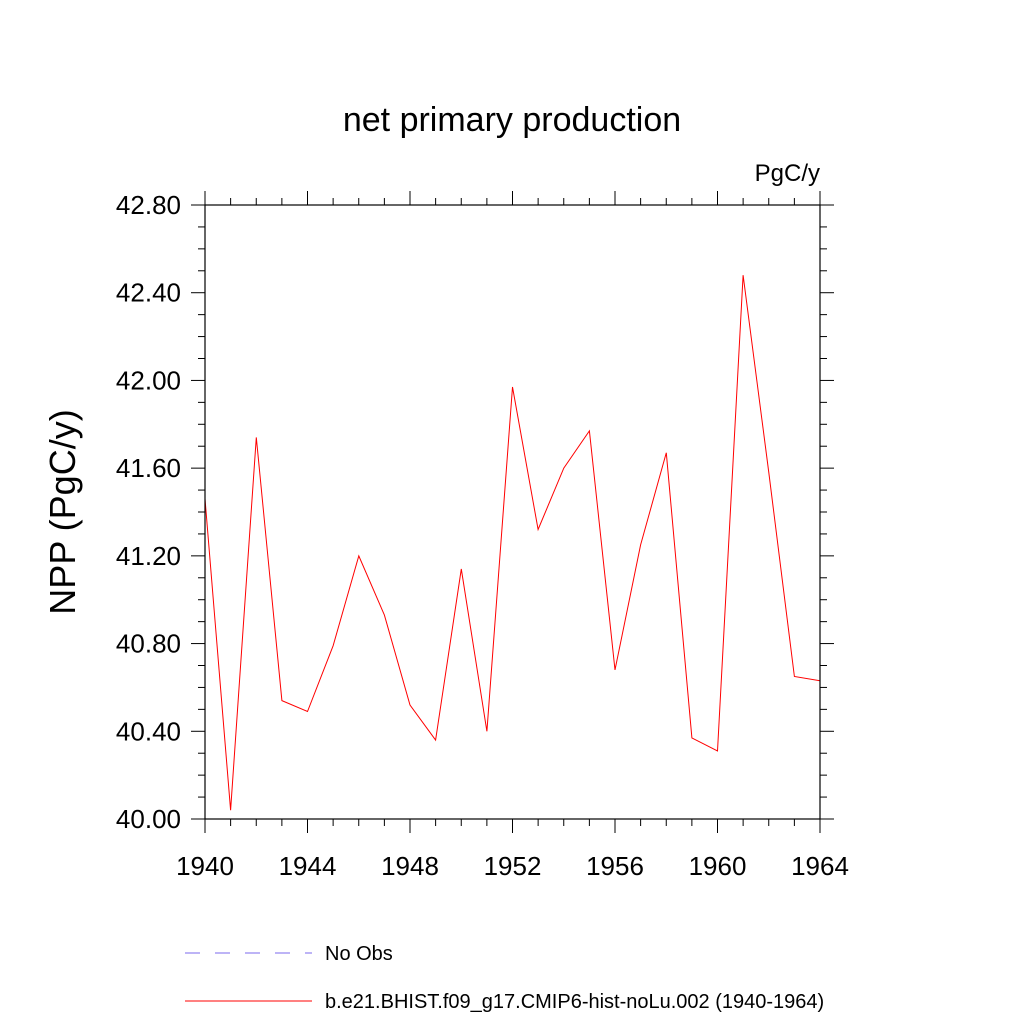 Image resolution: width=1024 pixels, height=1024 pixels. What do you see at coordinates (148, 380) in the screenshot?
I see `y-tick-label: 42.00` at bounding box center [148, 380].